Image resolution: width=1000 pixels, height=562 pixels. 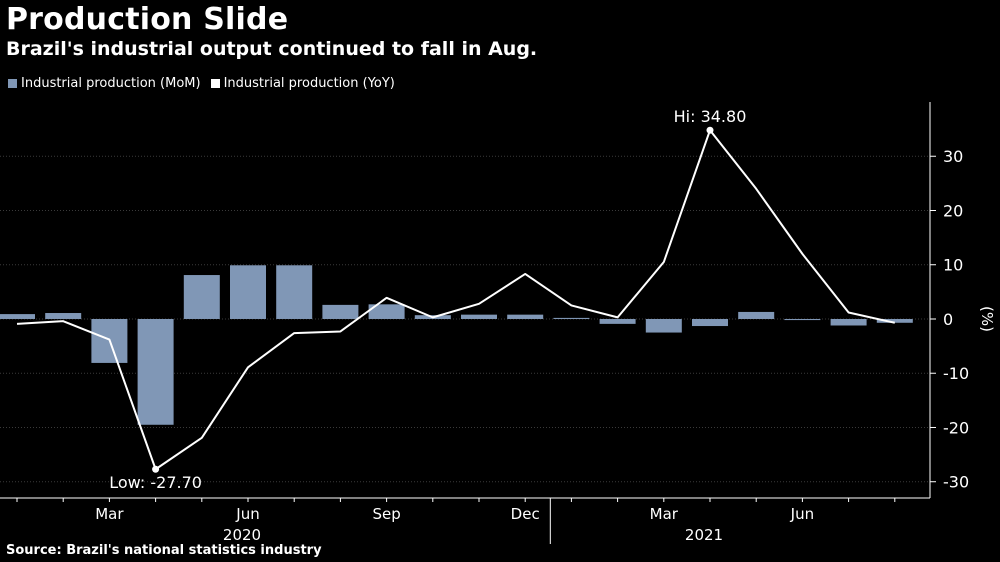 What do you see at coordinates (956, 427) in the screenshot?
I see `y-tick-label: -20` at bounding box center [956, 427].